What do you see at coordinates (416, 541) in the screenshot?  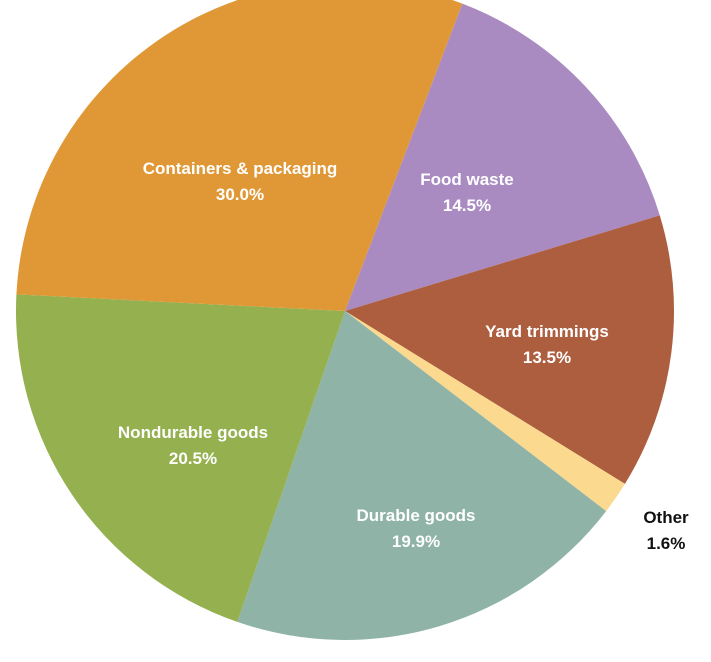 I see `slice-value-label: 19.9%` at bounding box center [416, 541].